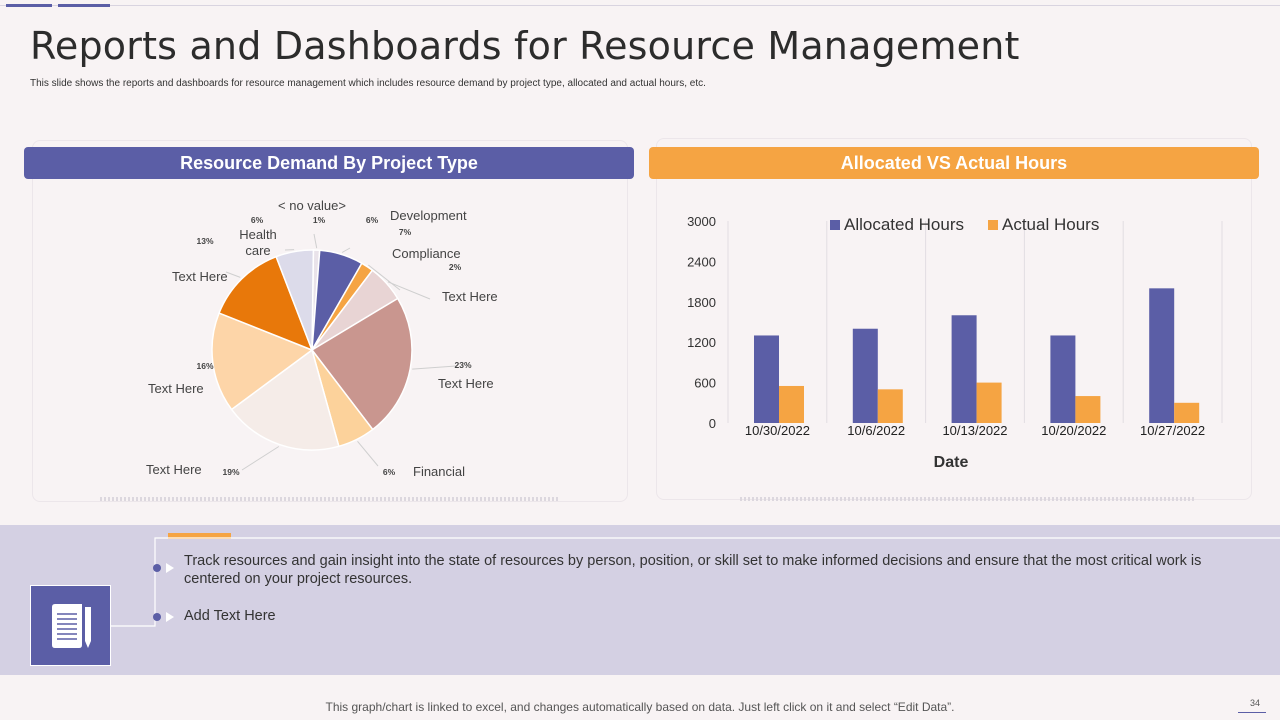 This screenshot has width=1280, height=720. Describe the element at coordinates (257, 250) in the screenshot. I see `pie-category-label: care` at that location.